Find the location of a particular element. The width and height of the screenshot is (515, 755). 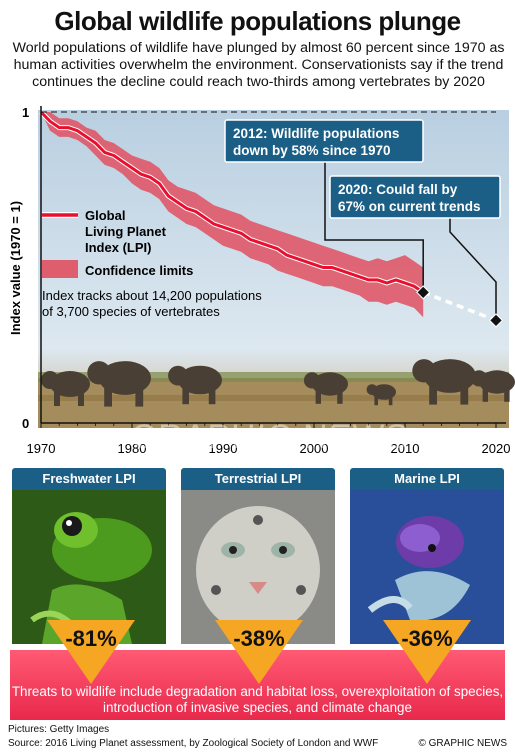

legend-label-line: Global is located at coordinates (105, 215).